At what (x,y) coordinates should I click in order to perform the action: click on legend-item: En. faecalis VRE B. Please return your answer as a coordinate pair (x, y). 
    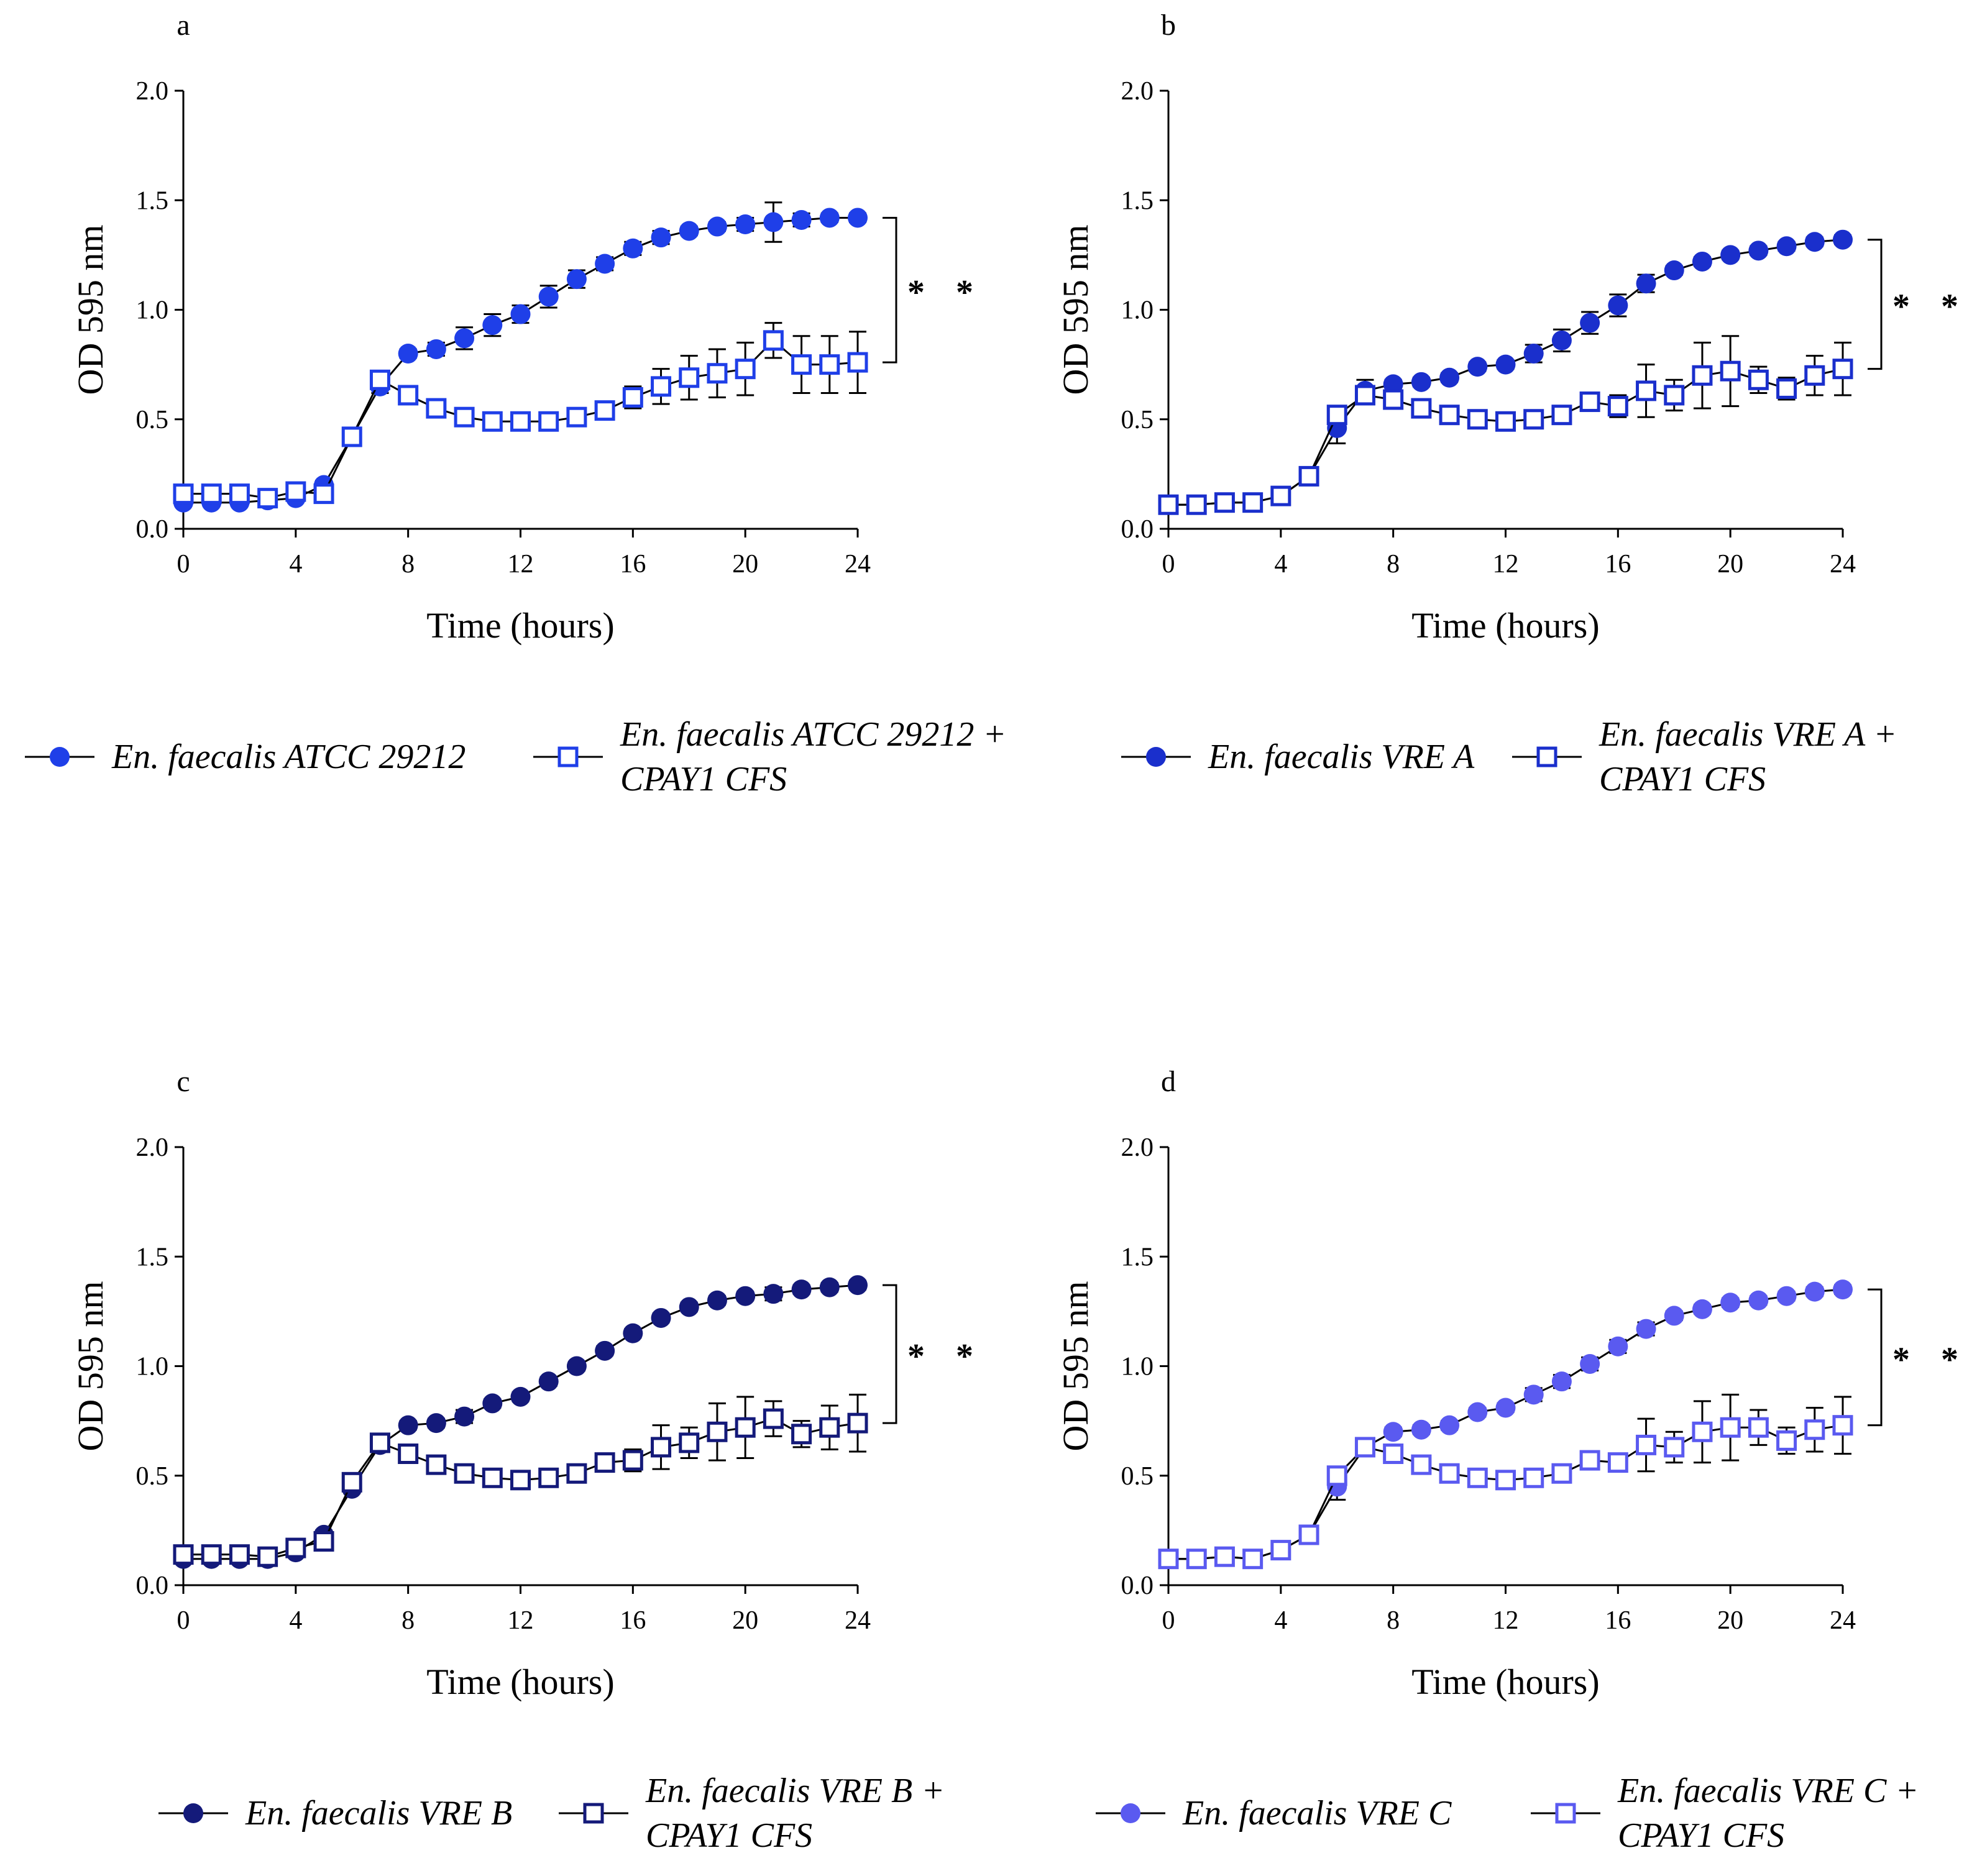
    Looking at the image, I should click on (335, 1813).